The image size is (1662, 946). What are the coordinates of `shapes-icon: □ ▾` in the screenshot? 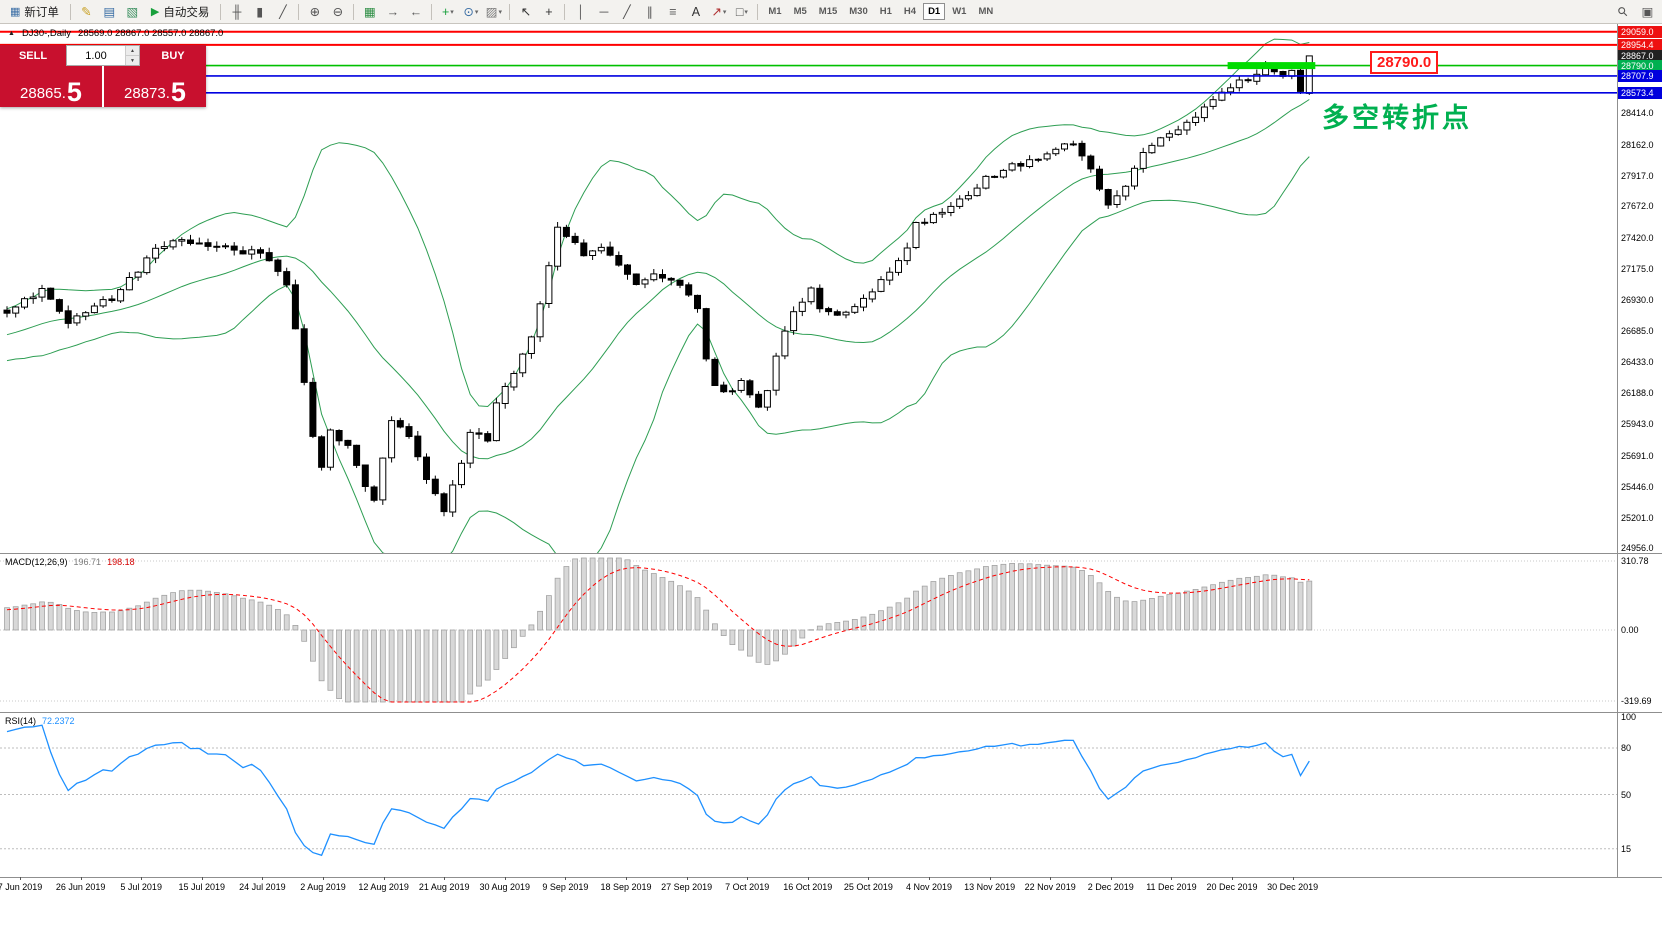 It's located at (741, 12).